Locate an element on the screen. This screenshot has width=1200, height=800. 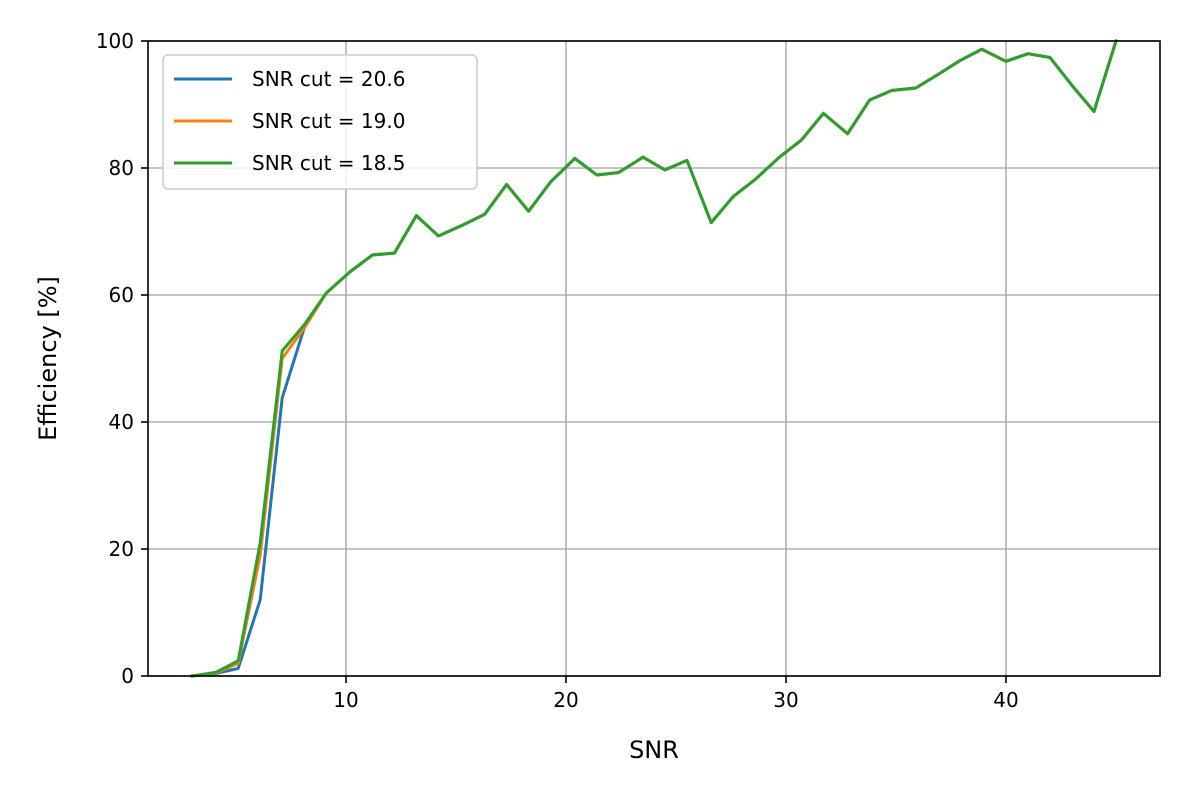
x-tick-label: 20 is located at coordinates (565, 700).